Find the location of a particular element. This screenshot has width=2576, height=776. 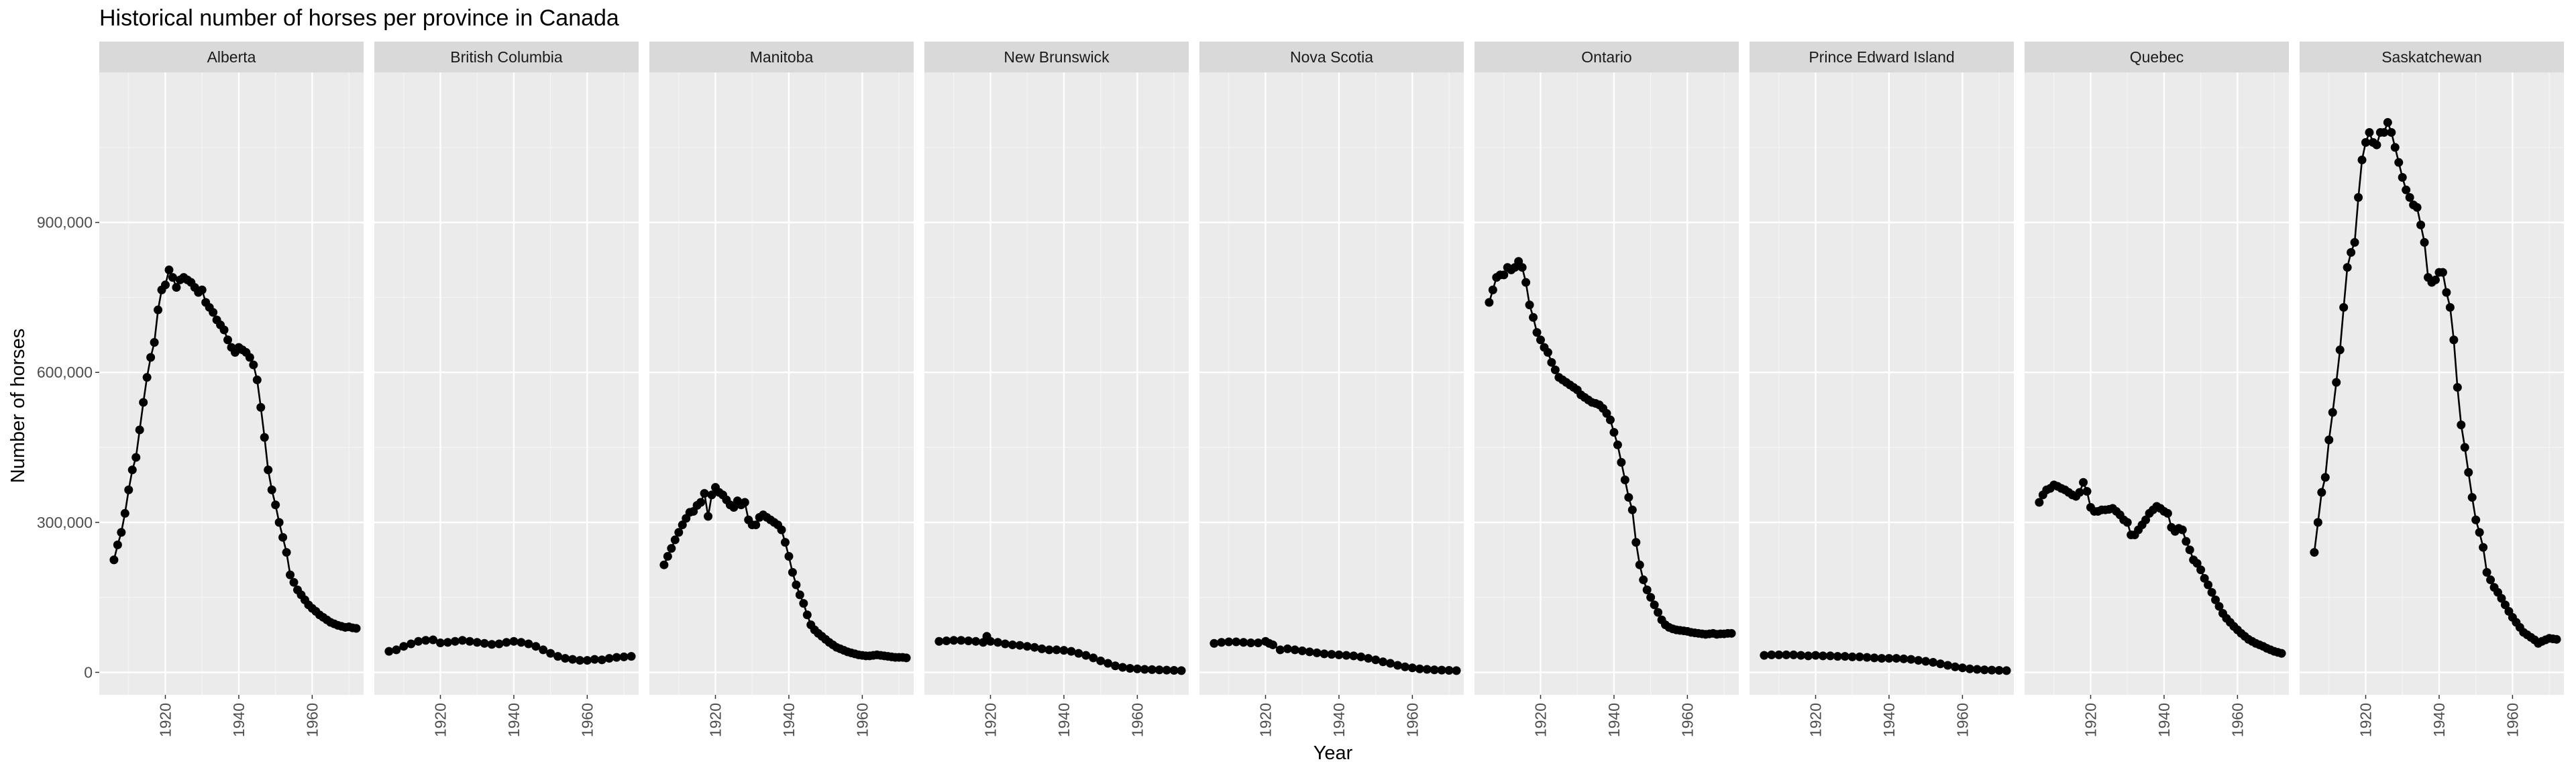

facet-panel: Quebec 1920 1940 1960 is located at coordinates (2157, 389).